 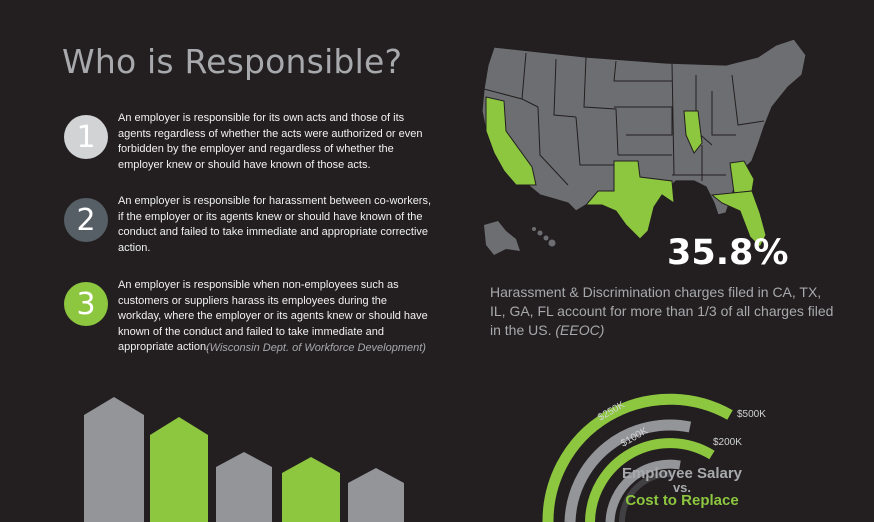 I want to click on page-title: Who is Responsible?, so click(x=232, y=61).